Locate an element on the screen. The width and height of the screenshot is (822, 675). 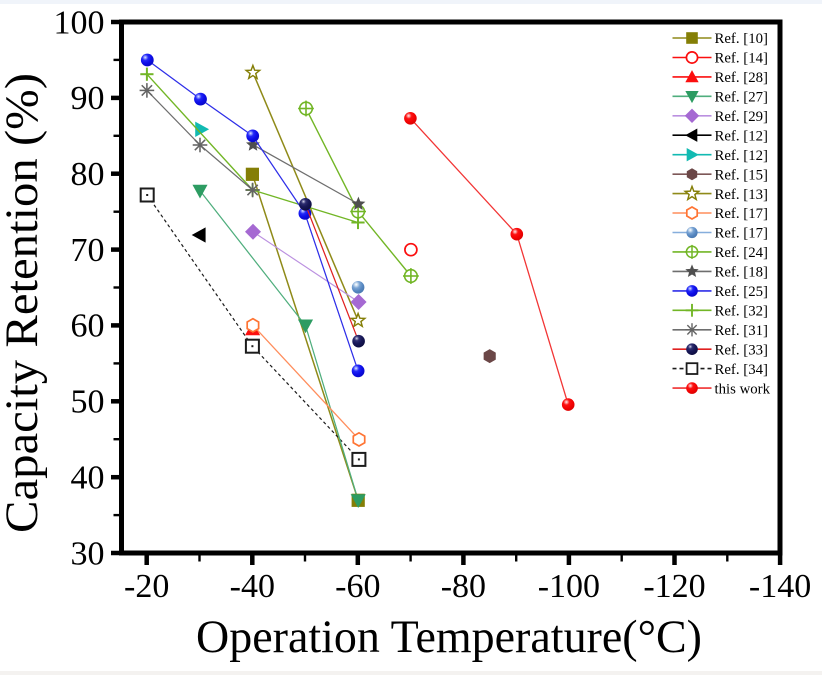
svg-text: 90 is located at coordinates (88, 98).